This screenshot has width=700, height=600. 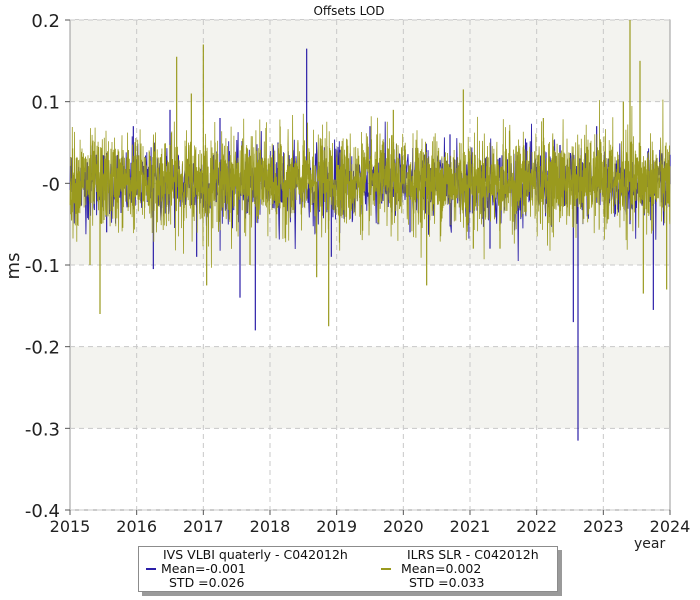 What do you see at coordinates (203, 526) in the screenshot?
I see `x-tick-label: 2017` at bounding box center [203, 526].